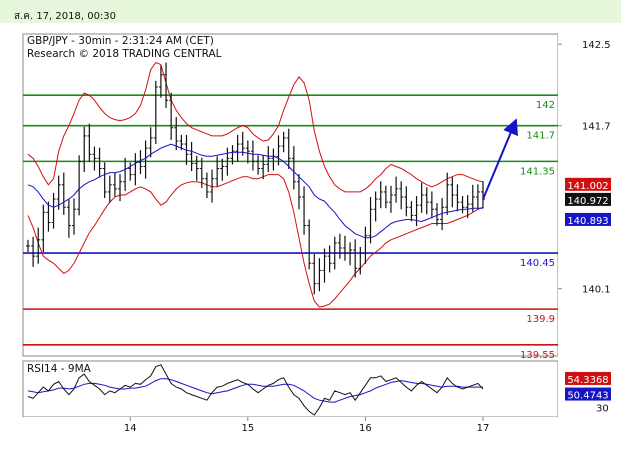 The image size is (621, 452). I want to click on projection-arrow-group, so click(500, 159).